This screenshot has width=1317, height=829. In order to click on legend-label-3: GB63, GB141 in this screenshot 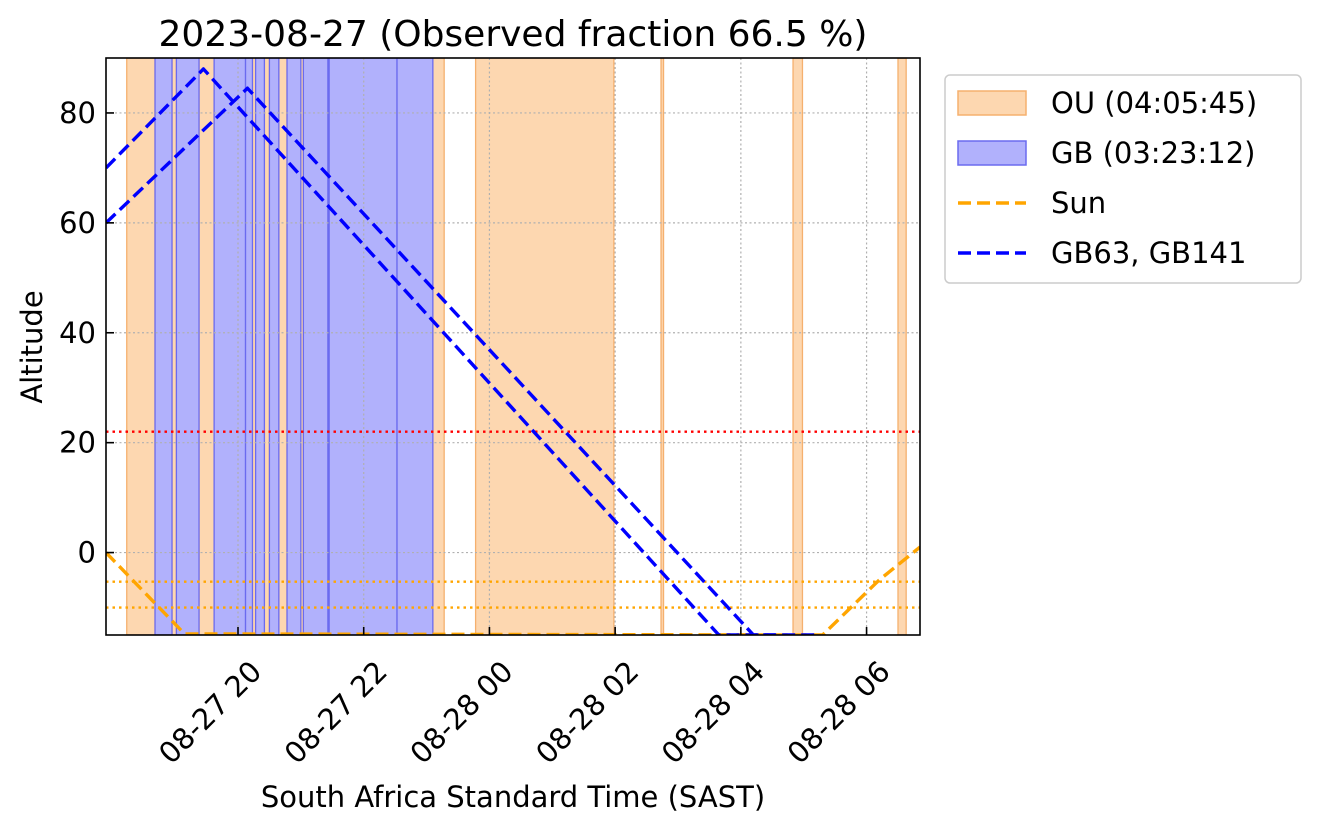, I will do `click(1148, 253)`.